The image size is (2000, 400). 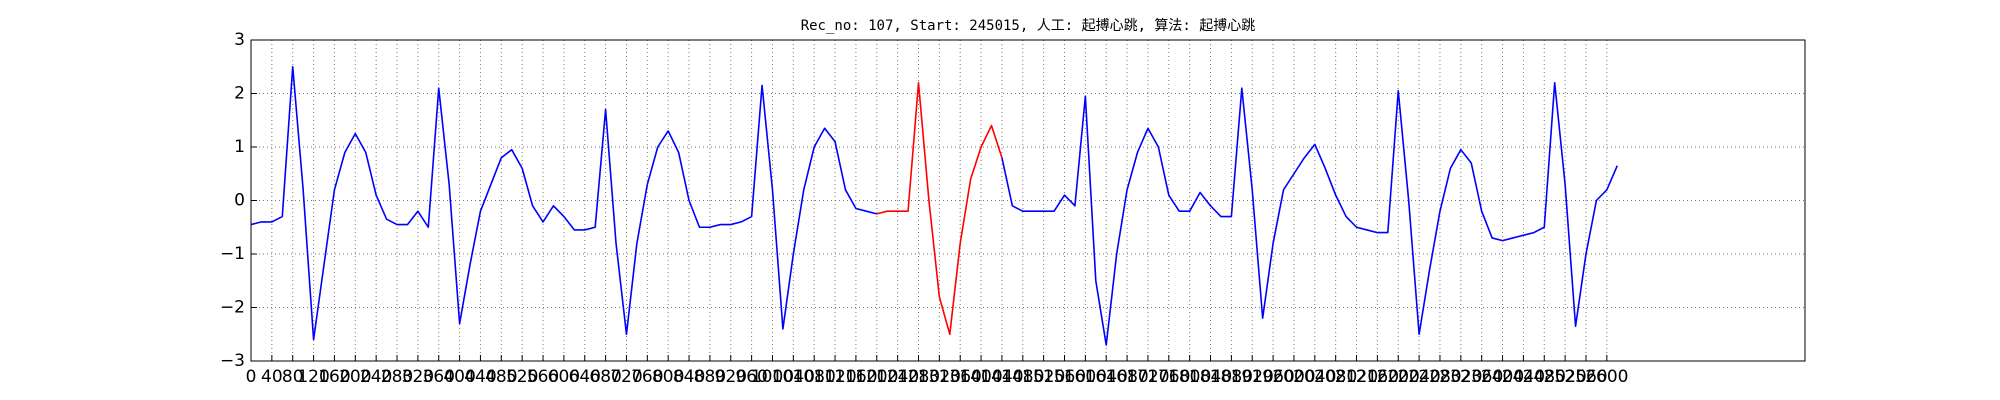 What do you see at coordinates (1085, 377) in the screenshot?
I see `x-tick-label: 1600` at bounding box center [1085, 377].